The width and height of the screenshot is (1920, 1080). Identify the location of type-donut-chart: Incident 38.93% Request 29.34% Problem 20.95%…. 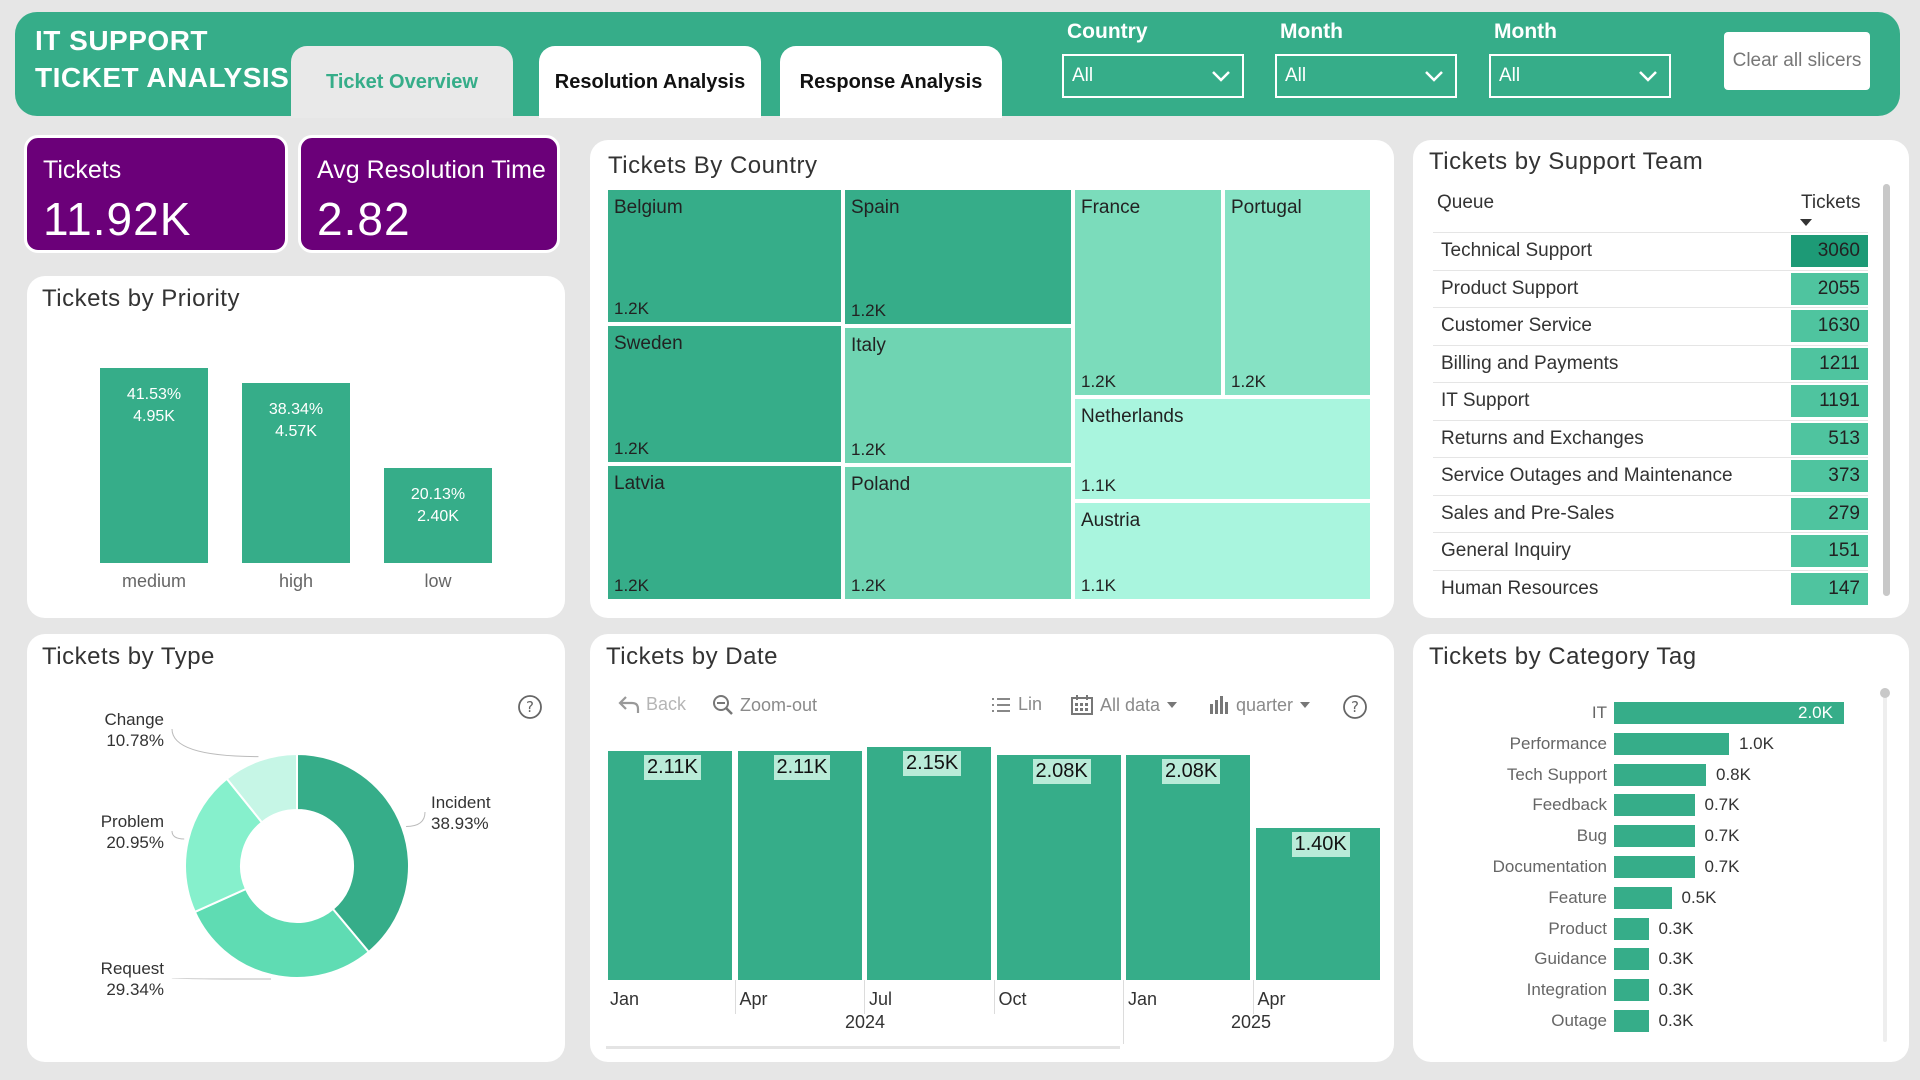
(296, 854).